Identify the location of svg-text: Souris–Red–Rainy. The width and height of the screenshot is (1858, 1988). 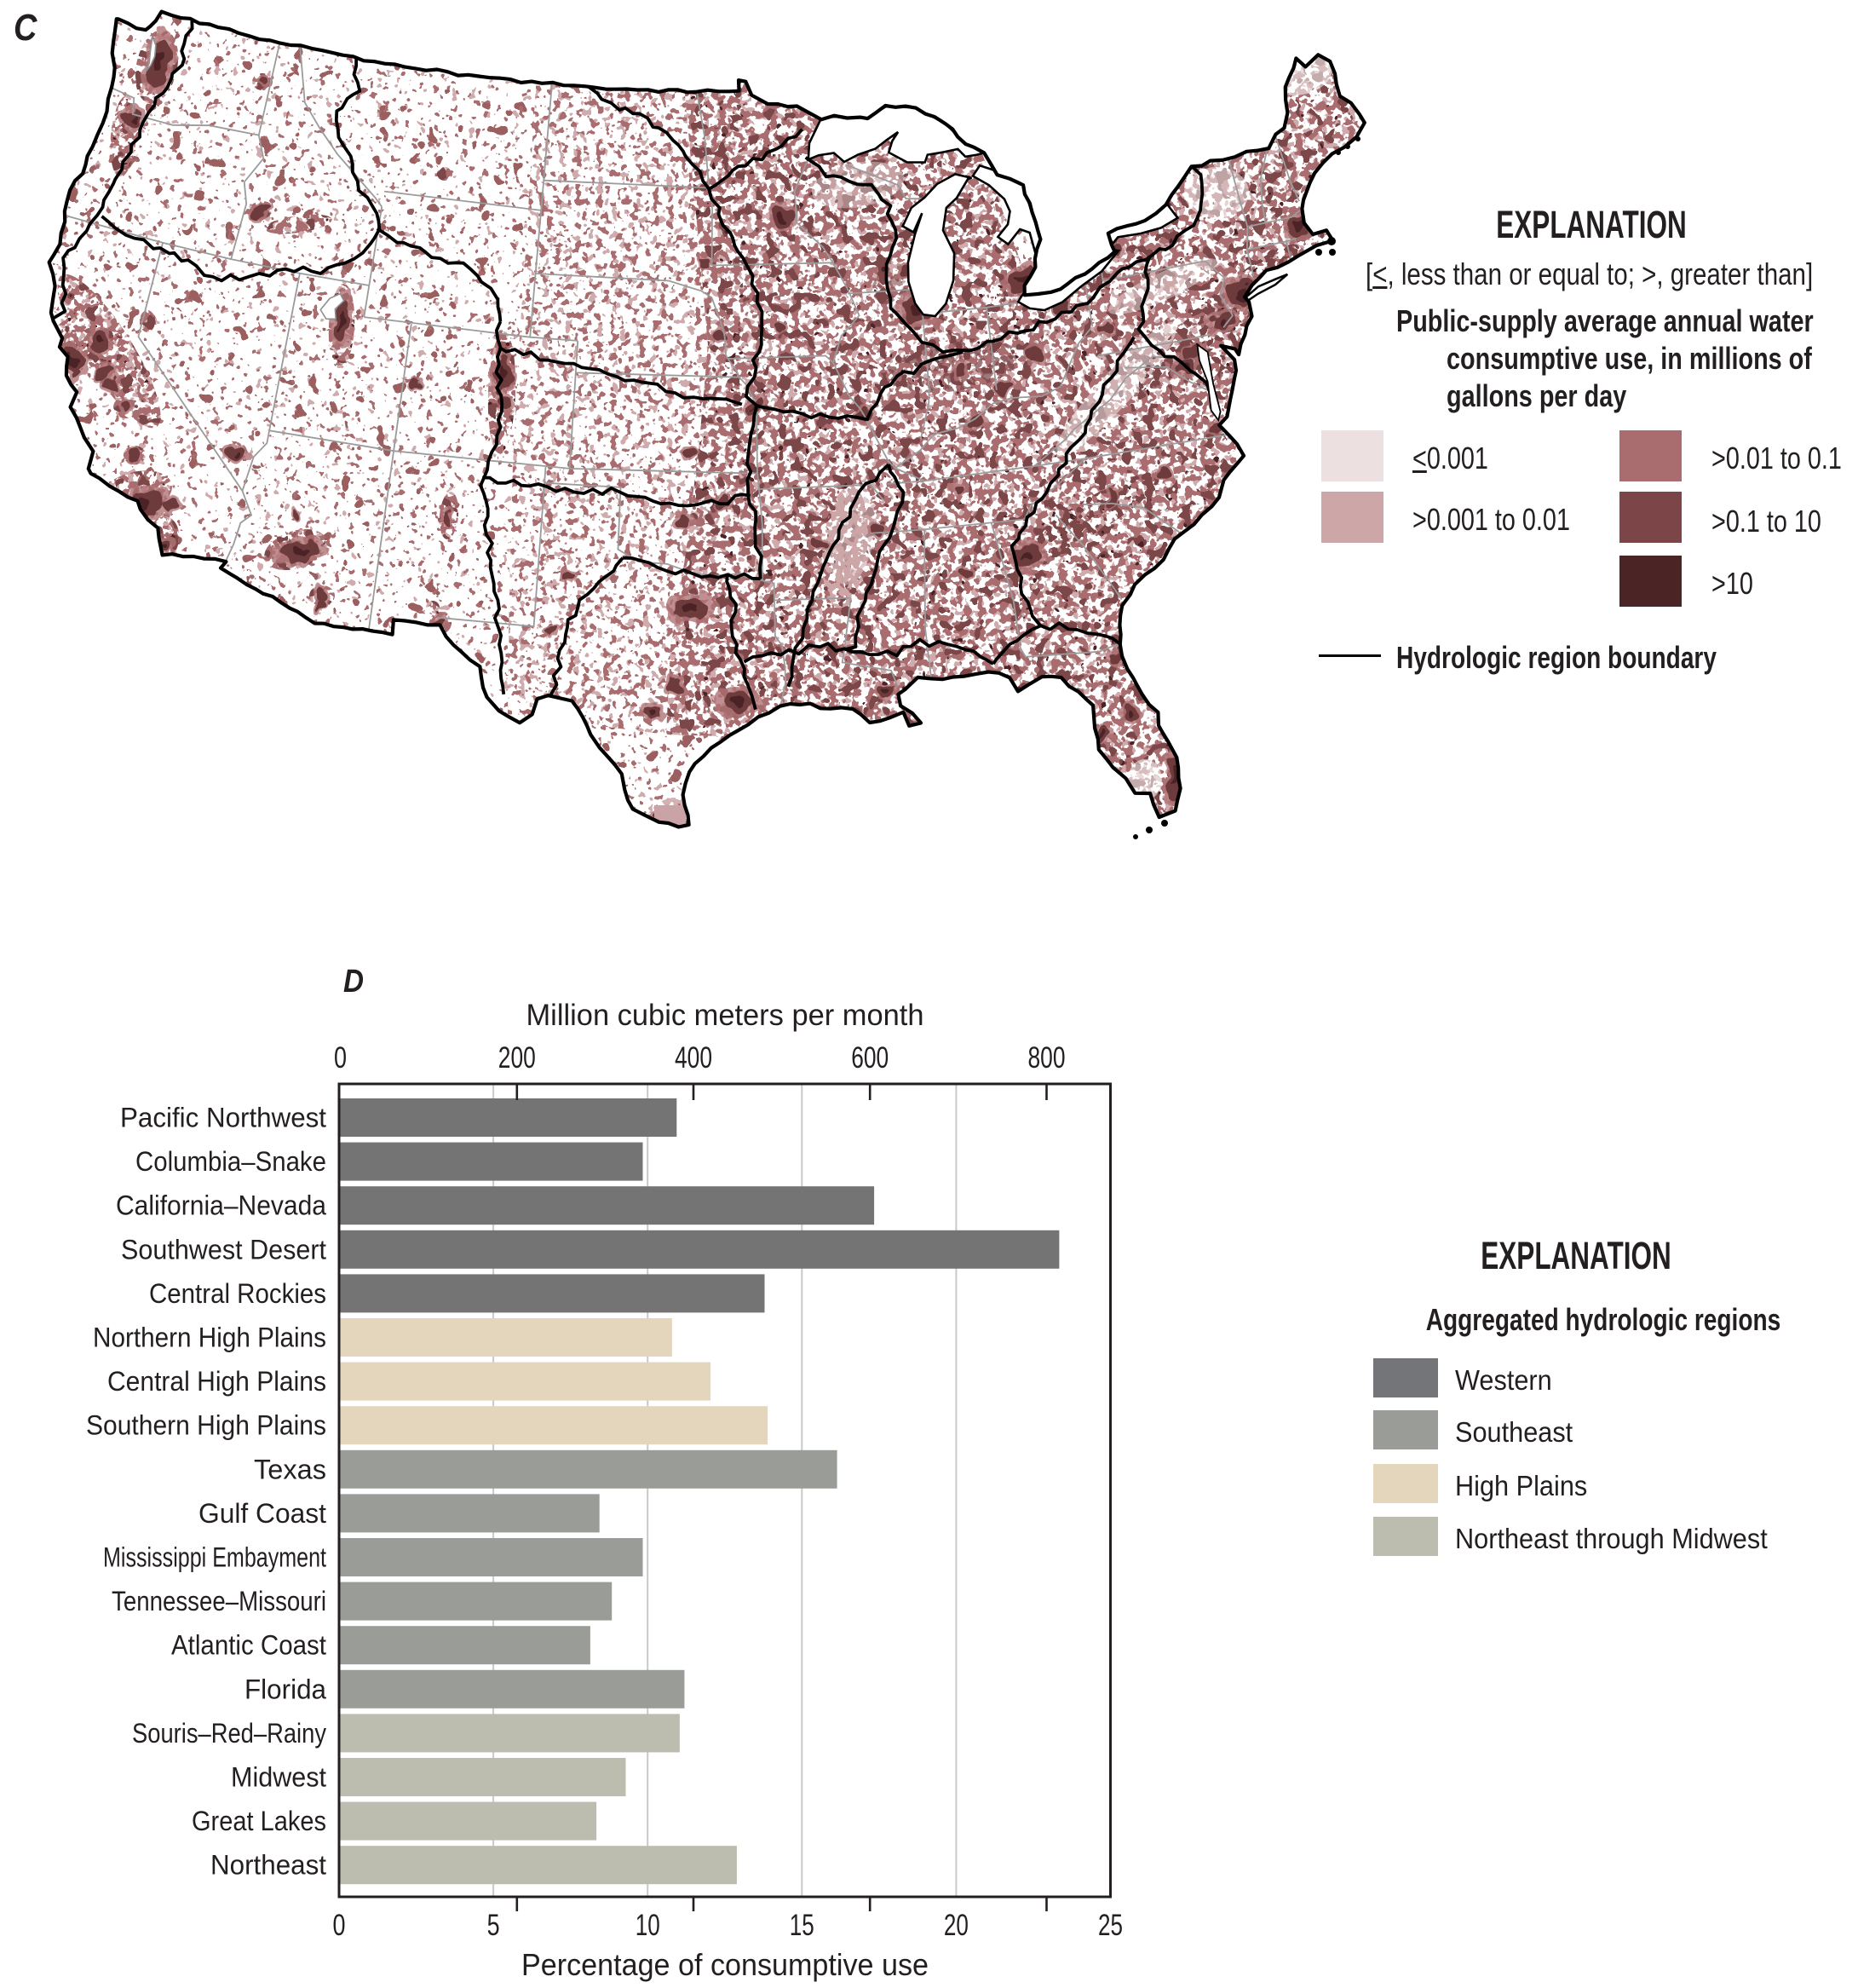
(229, 1733).